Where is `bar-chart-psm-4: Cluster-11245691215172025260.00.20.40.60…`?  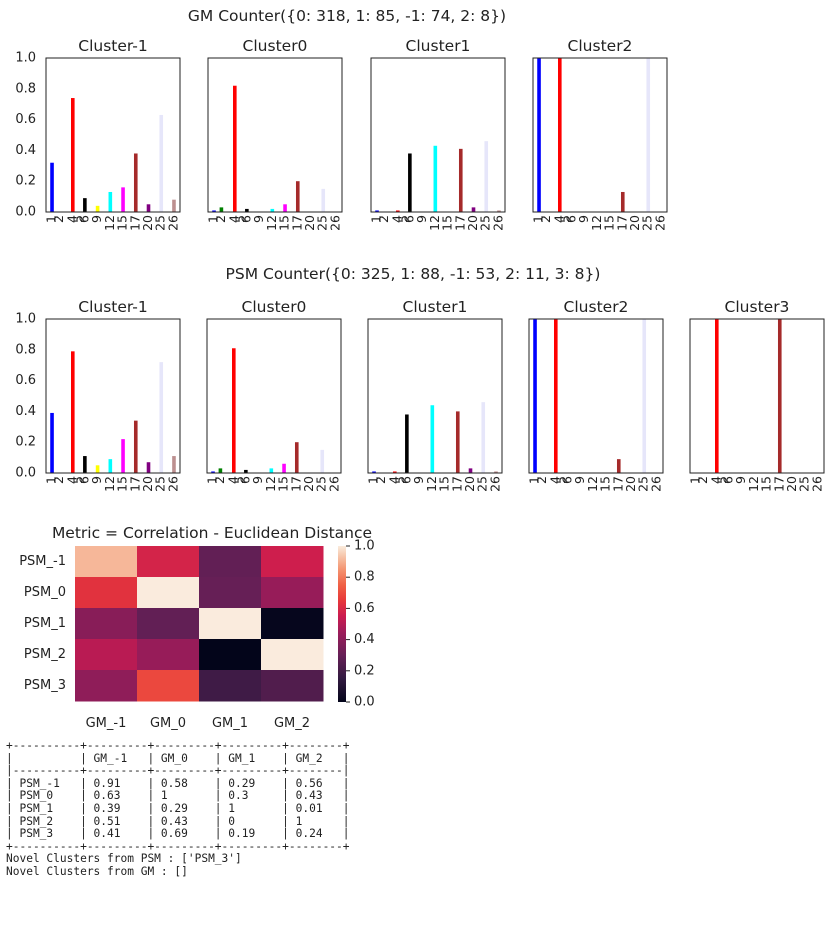 bar-chart-psm-4: Cluster-11245691215172025260.00.20.40.60… is located at coordinates (98, 395).